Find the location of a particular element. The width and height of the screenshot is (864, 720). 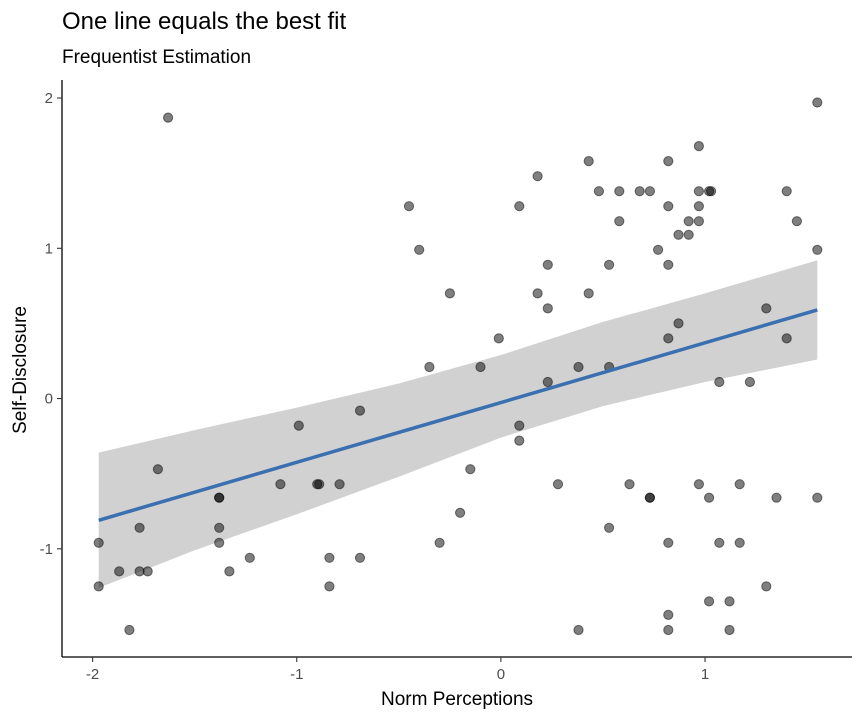

y-tick-label: -1 is located at coordinates (46, 549).